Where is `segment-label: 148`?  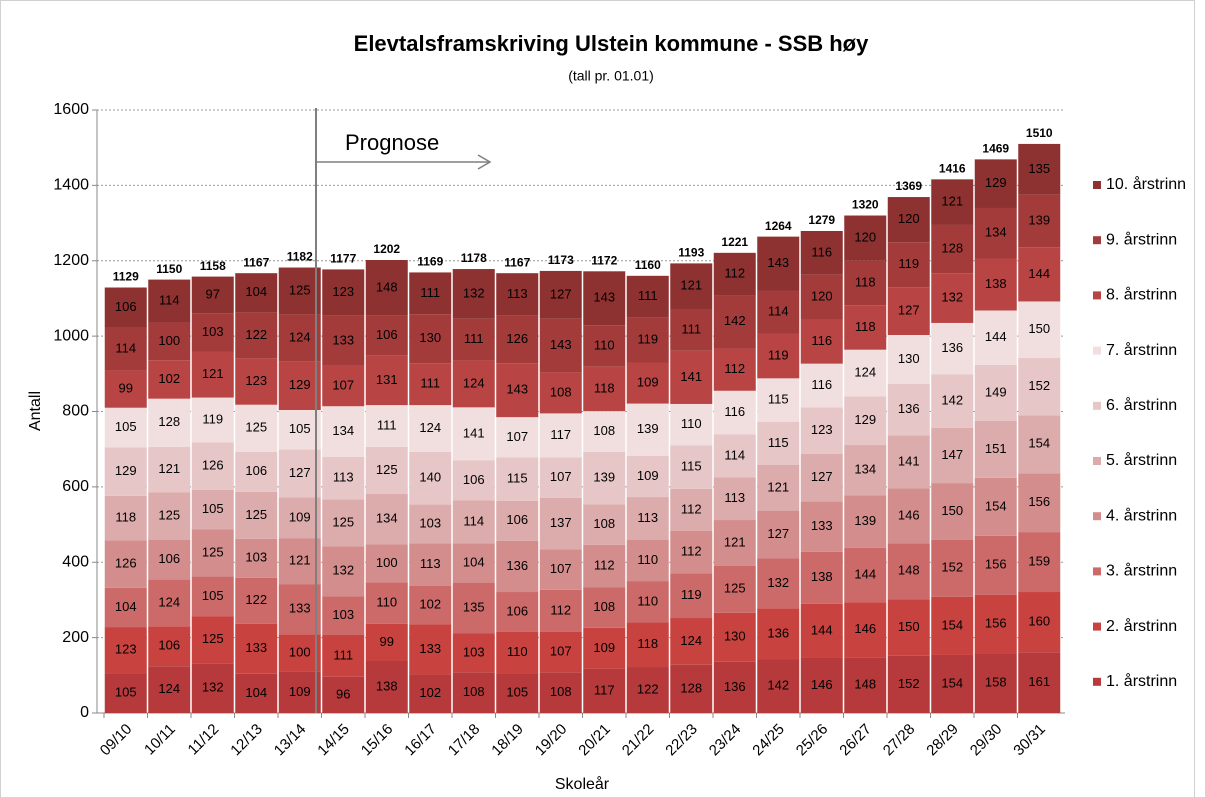 segment-label: 148 is located at coordinates (865, 684).